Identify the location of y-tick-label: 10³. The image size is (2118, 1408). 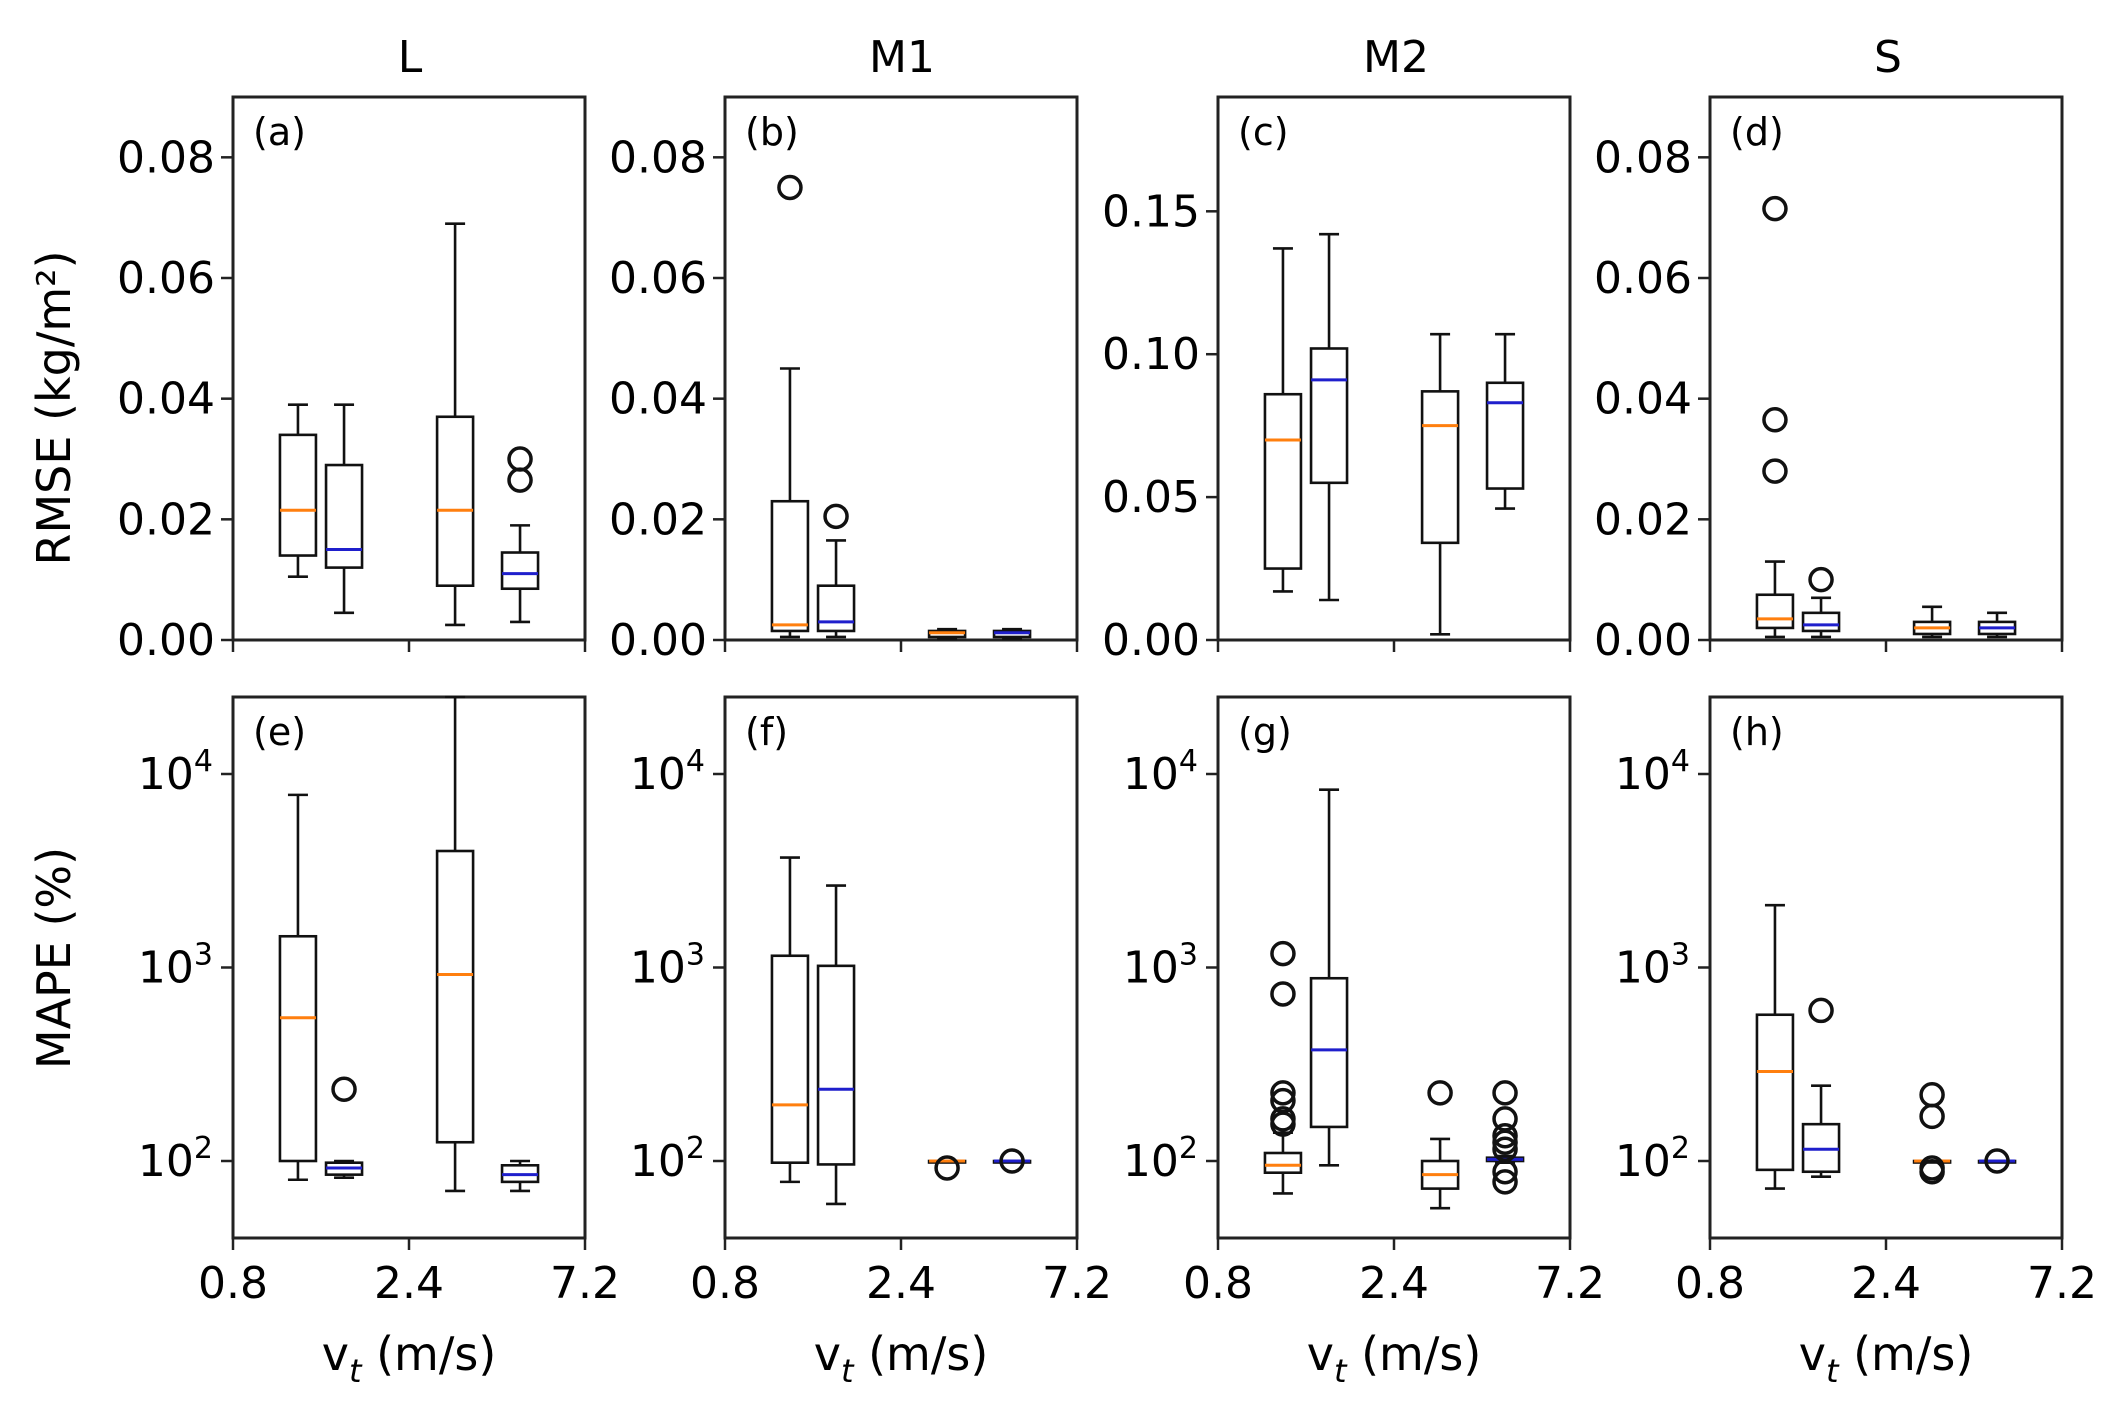
(175, 966).